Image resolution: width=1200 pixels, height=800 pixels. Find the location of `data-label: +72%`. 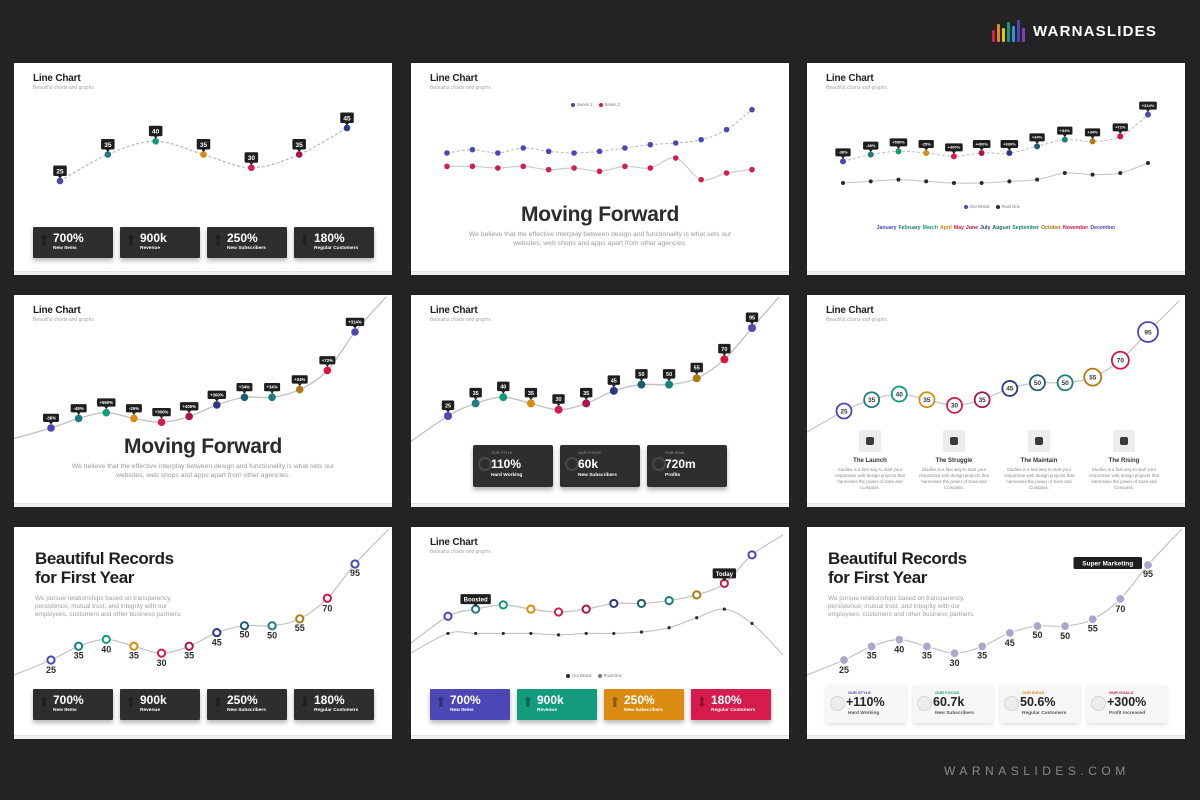

data-label: +72% is located at coordinates (1120, 127).